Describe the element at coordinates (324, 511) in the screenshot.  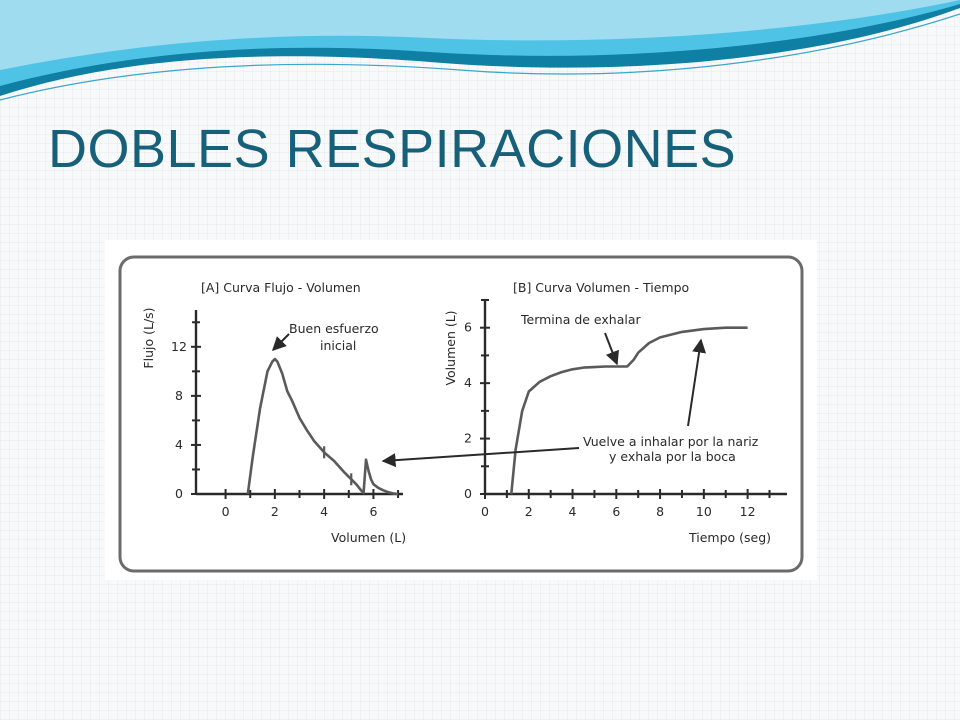
I see `chart-a-x-tick-label: 4` at that location.